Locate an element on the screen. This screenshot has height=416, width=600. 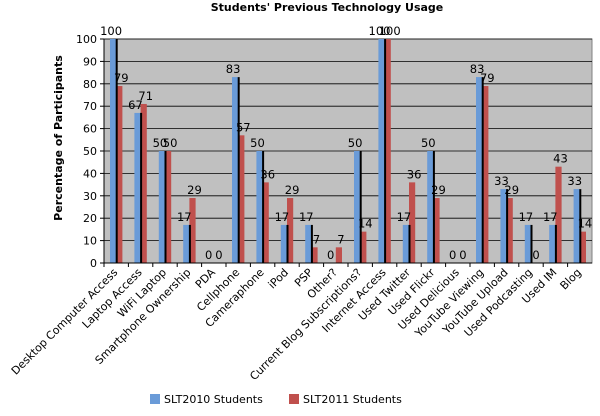
y-tick-label: 70 is located at coordinates (90, 106).